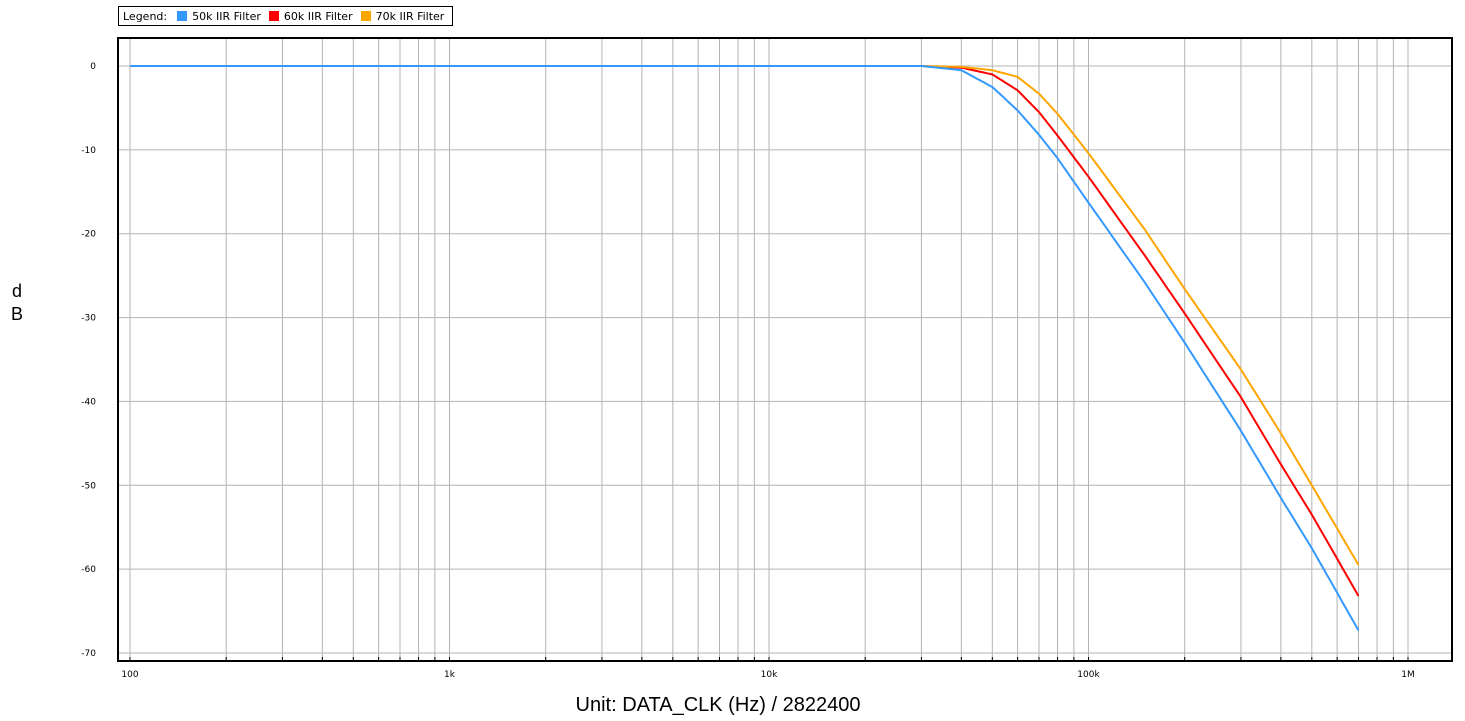 This screenshot has width=1465, height=721. Describe the element at coordinates (88, 235) in the screenshot. I see `y-tick-label: -20` at that location.